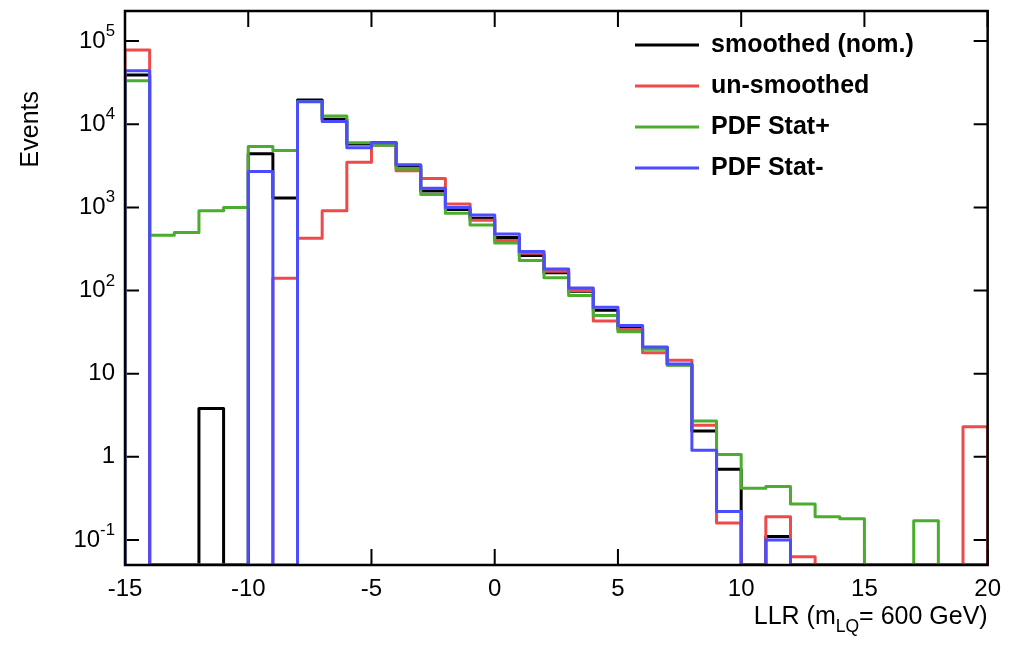  I want to click on y-axis-title: Events, so click(29, 129).